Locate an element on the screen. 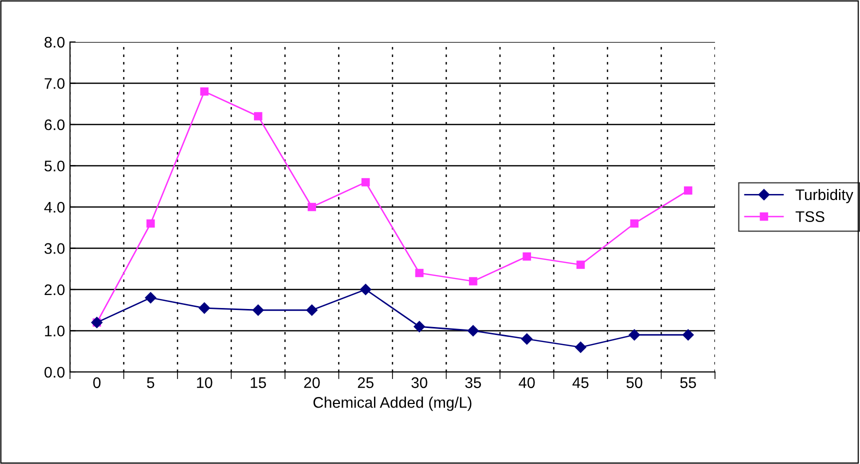 The width and height of the screenshot is (860, 464). x-tick-label: 55 is located at coordinates (688, 382).